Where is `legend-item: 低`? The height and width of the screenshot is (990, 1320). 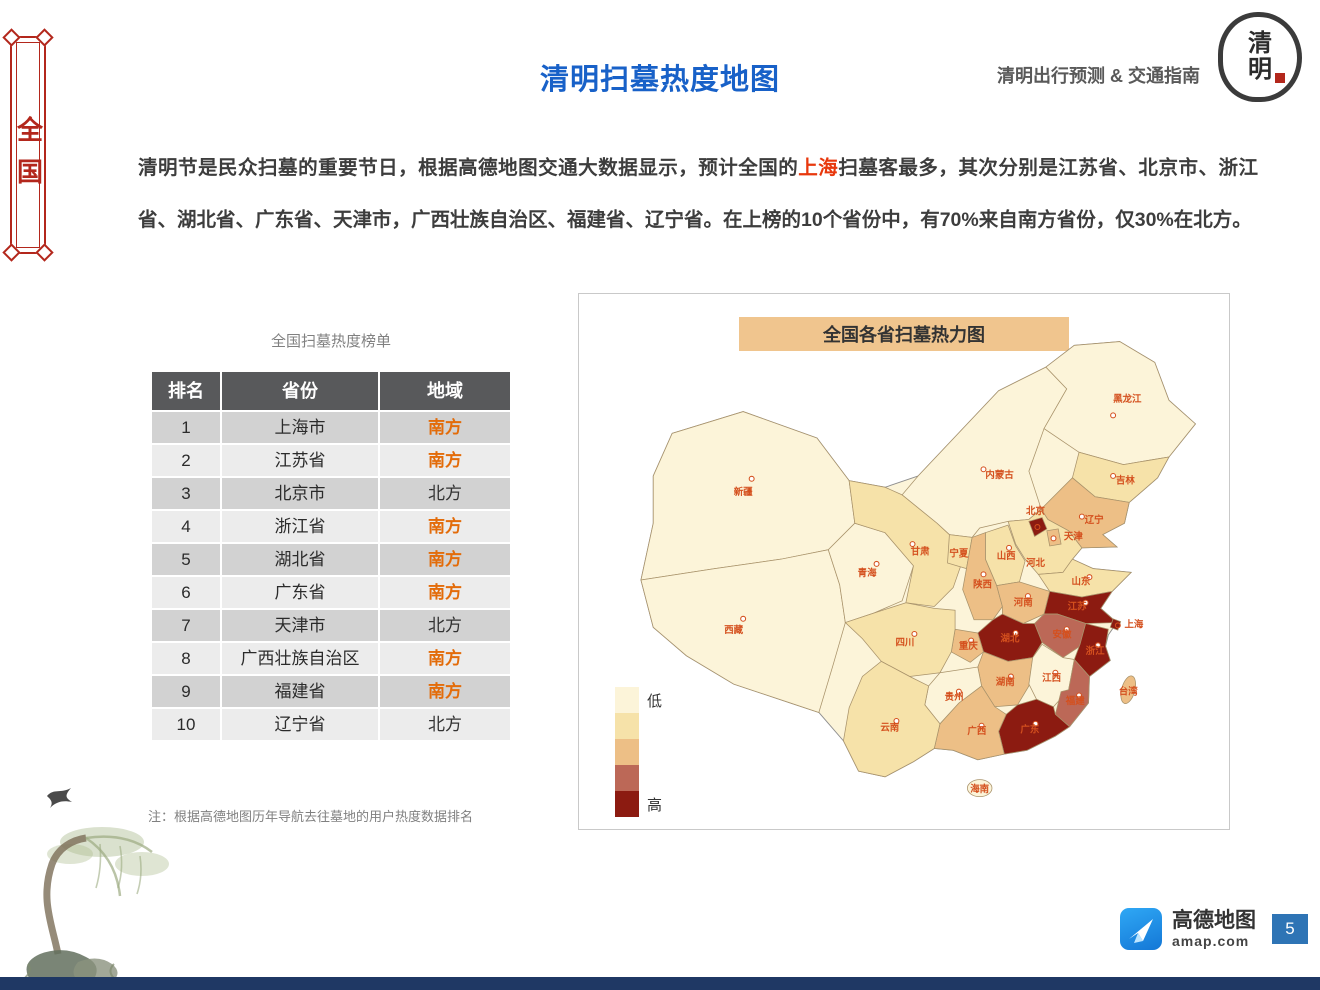
legend-item: 低 is located at coordinates (638, 700).